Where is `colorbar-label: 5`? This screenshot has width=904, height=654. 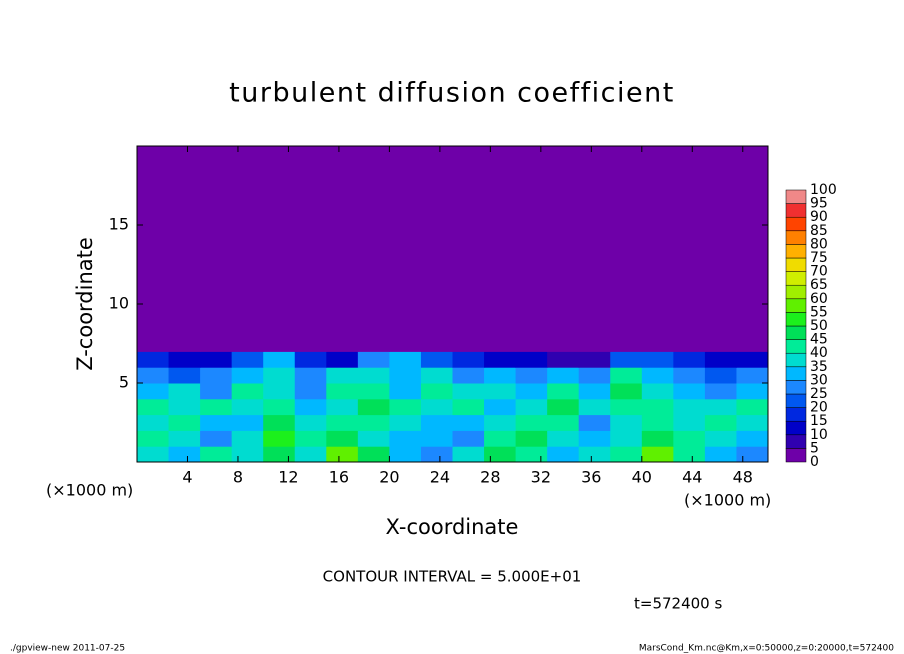 colorbar-label: 5 is located at coordinates (814, 448).